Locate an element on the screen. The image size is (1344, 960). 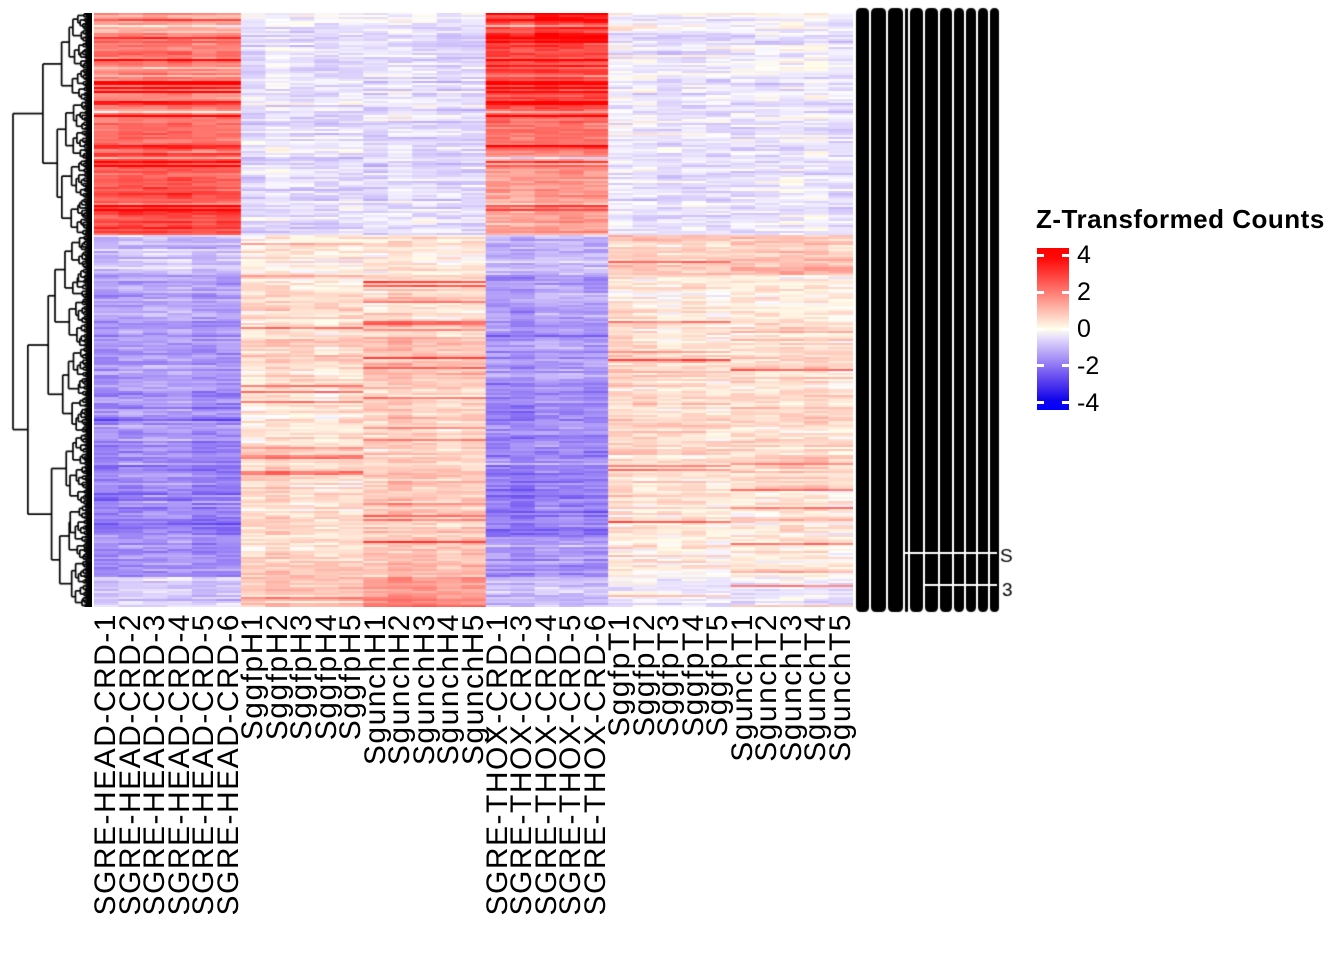
column-label: SGRE-HEAD-CRD-5 is located at coordinates (204, 764).